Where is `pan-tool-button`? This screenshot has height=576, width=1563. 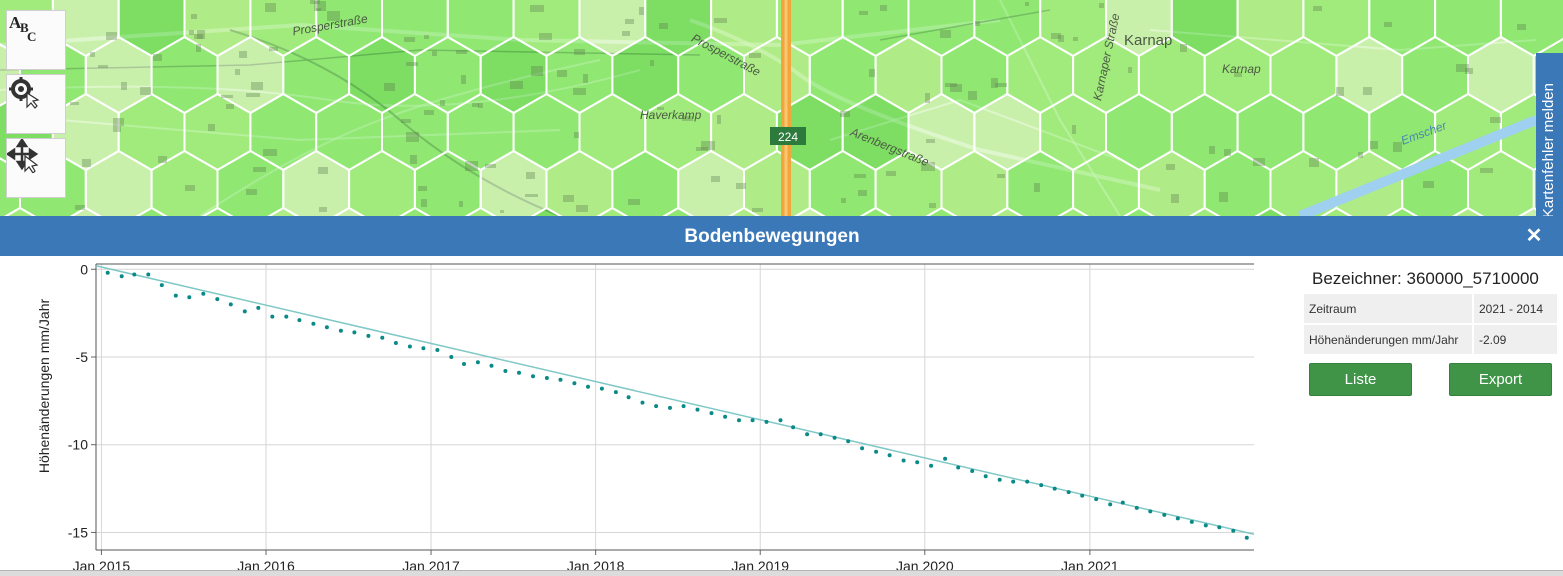 pan-tool-button is located at coordinates (36, 168).